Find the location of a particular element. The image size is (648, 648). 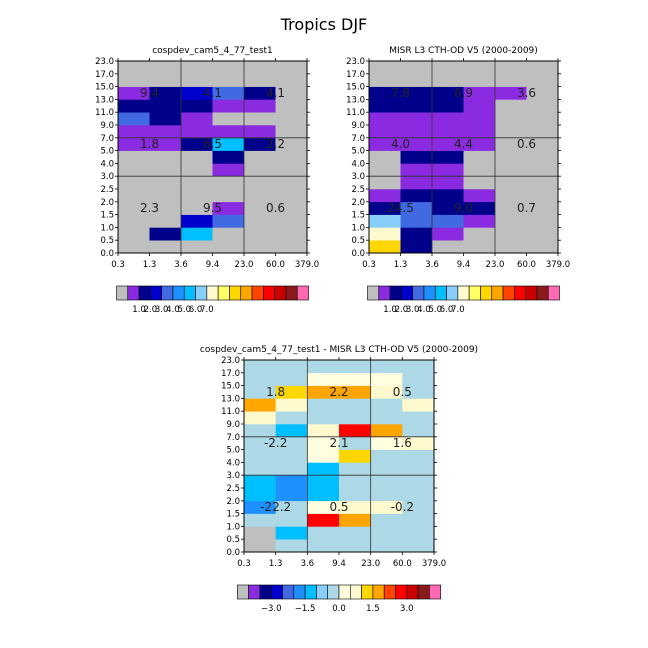

y-tick-label: 3.0 is located at coordinates (107, 177).